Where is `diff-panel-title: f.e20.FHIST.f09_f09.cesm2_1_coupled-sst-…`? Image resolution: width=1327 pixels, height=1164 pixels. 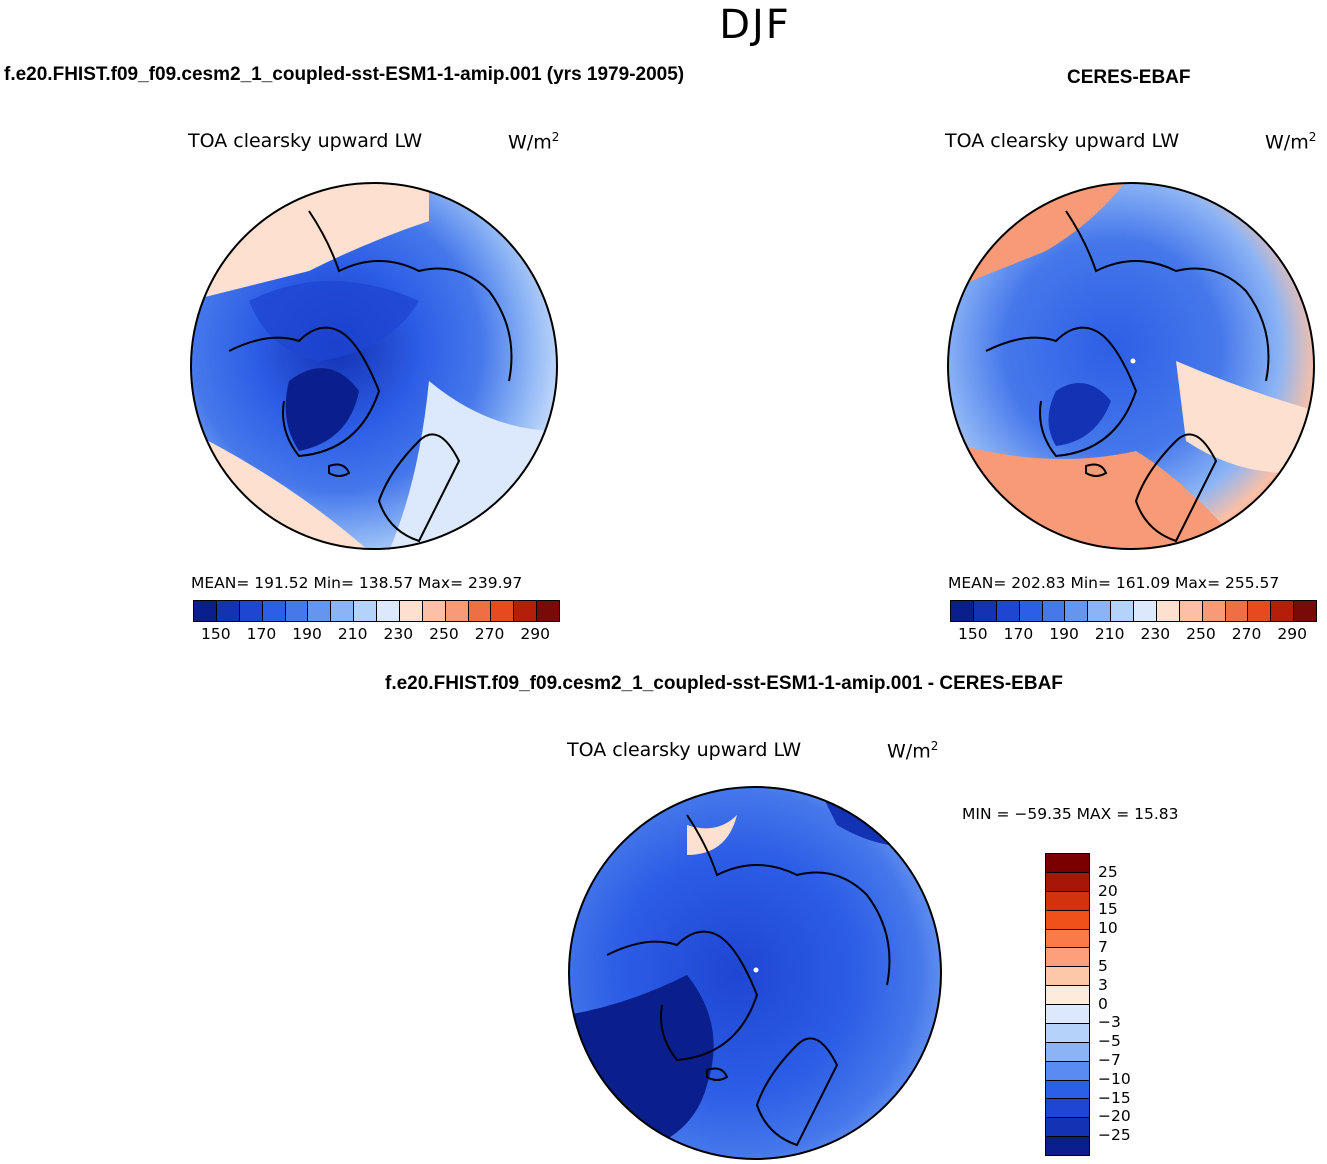 diff-panel-title: f.e20.FHIST.f09_f09.cesm2_1_coupled-sst-… is located at coordinates (724, 683).